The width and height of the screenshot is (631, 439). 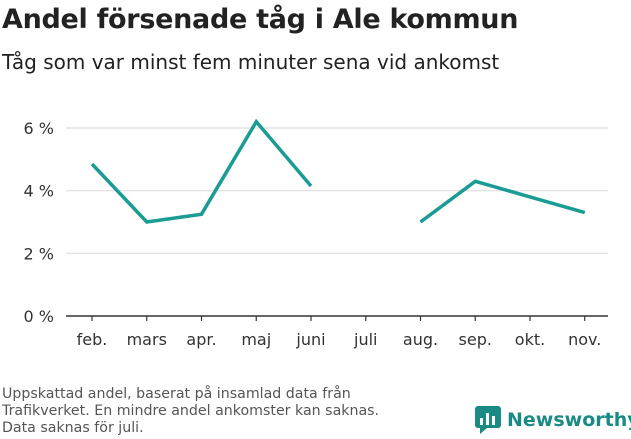 I want to click on x-tick-label: nov., so click(x=584, y=339).